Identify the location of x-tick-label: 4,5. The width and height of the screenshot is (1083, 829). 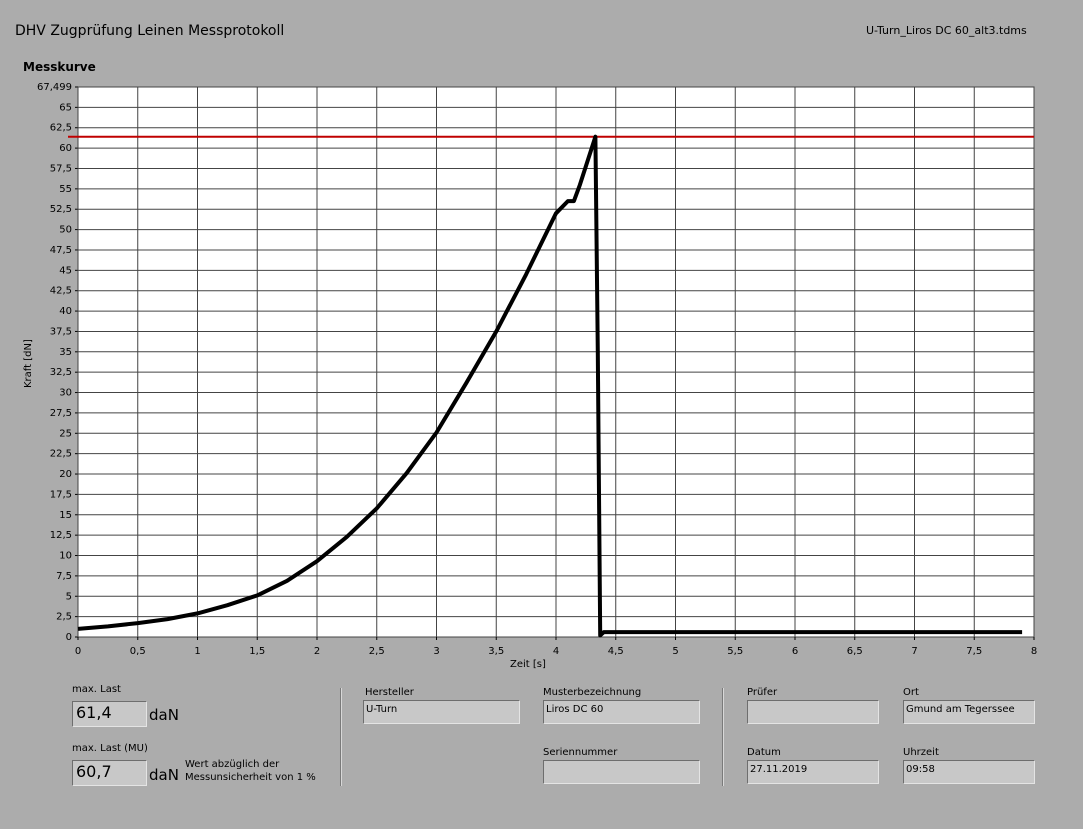
(616, 651).